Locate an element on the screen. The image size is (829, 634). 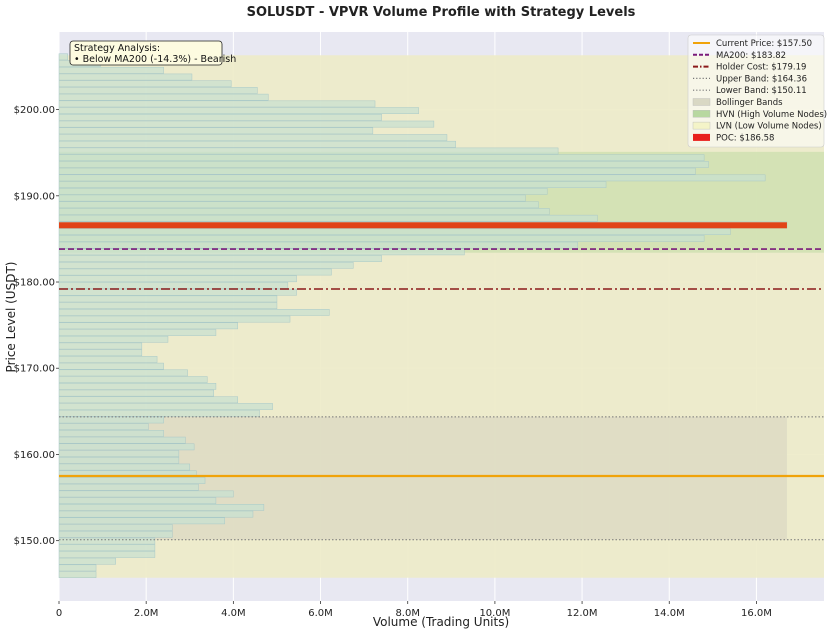
annotation-line-2: • Below MA200 (-14.3%) - Bearish is located at coordinates (155, 59).